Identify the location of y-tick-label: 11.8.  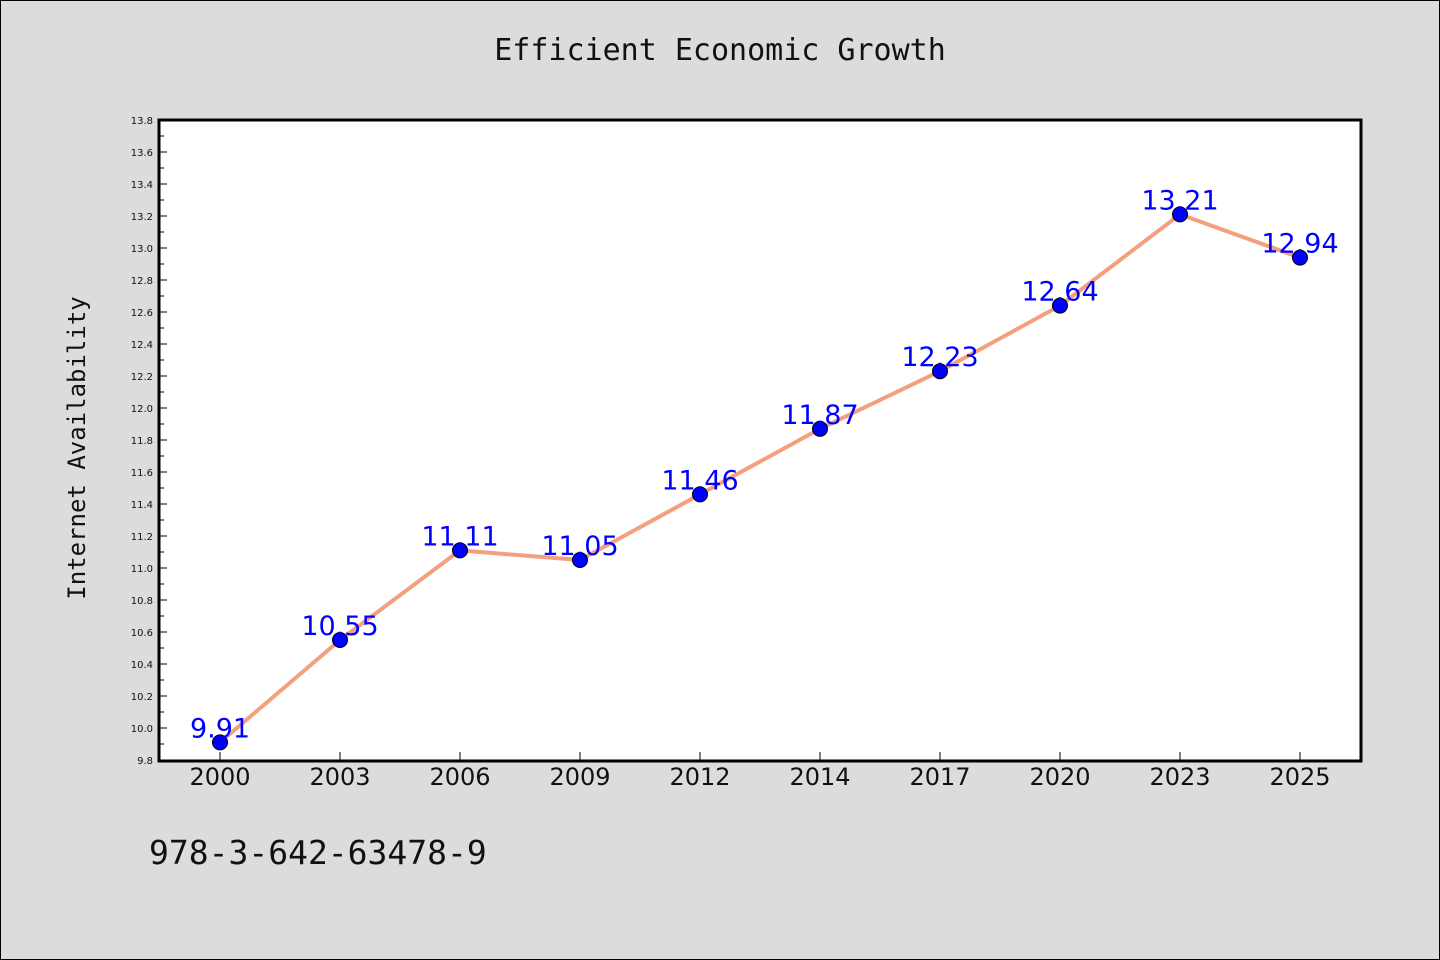
(142, 441).